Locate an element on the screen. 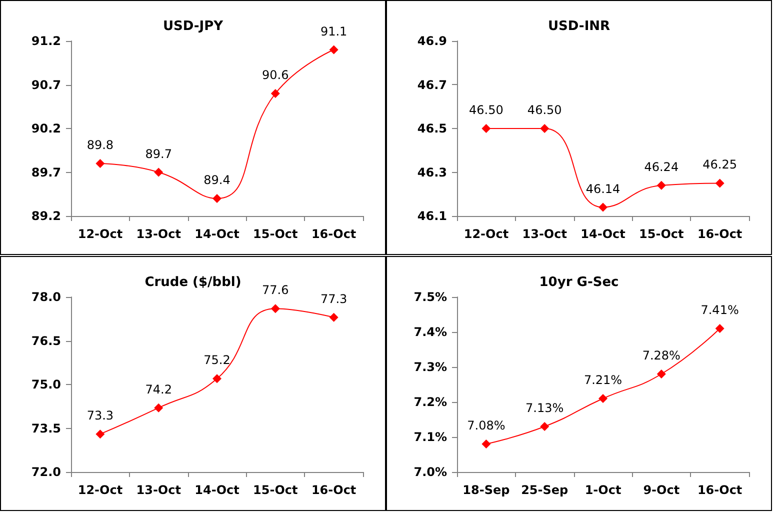 This screenshot has height=512, width=774. data-label: 46.25 is located at coordinates (719, 165).